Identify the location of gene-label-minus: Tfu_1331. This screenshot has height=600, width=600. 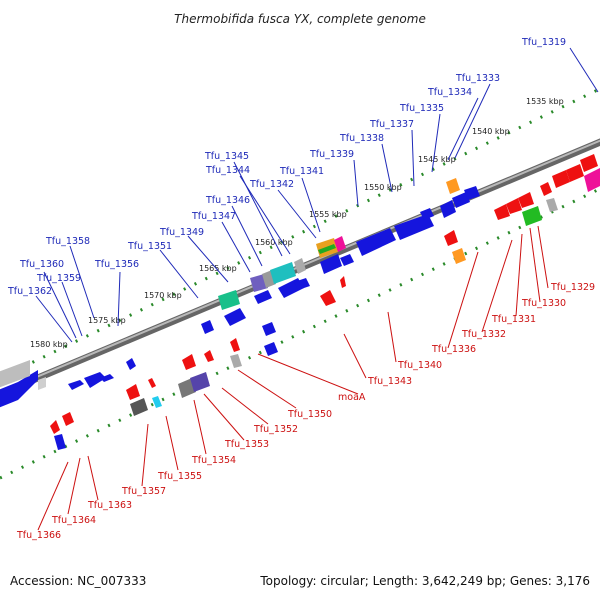
(513, 319).